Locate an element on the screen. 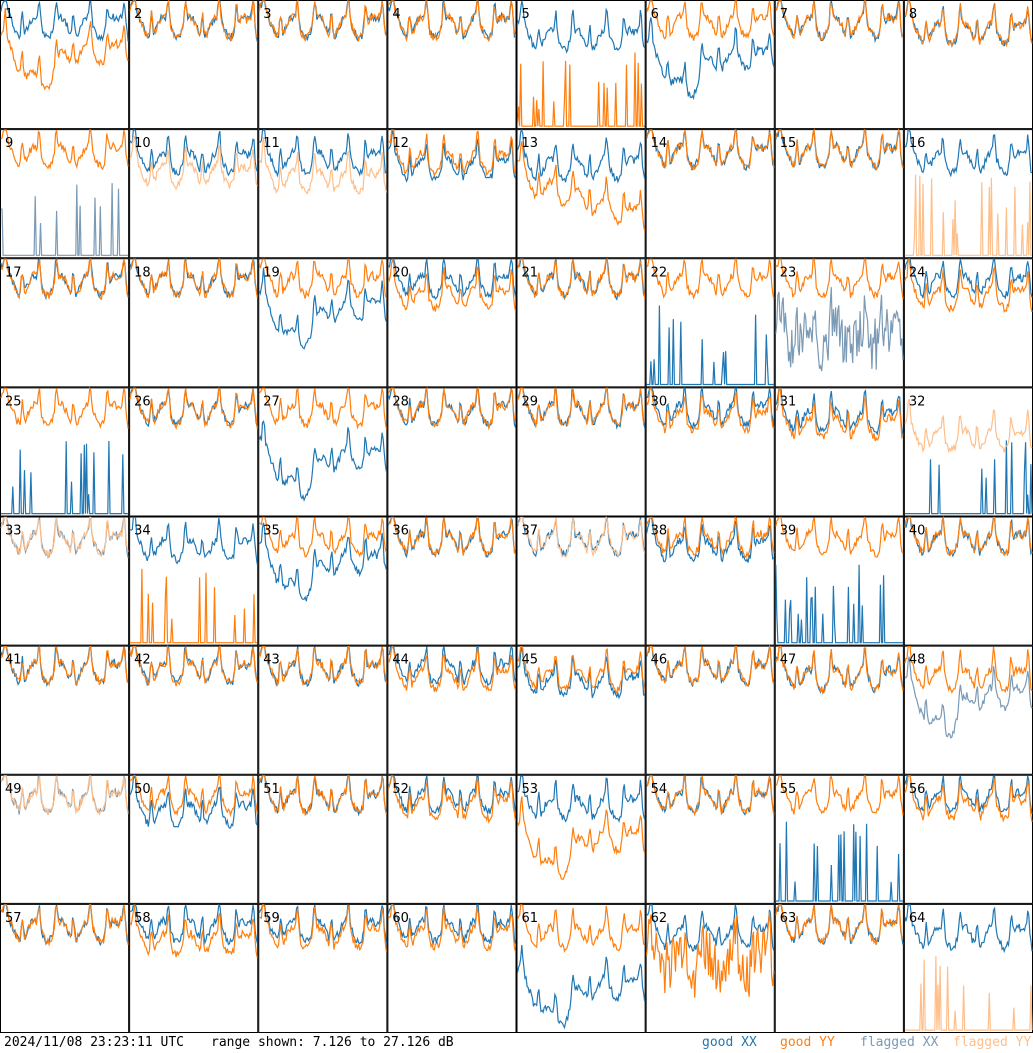 The height and width of the screenshot is (1053, 1033). panel-18: 18 is located at coordinates (194, 322).